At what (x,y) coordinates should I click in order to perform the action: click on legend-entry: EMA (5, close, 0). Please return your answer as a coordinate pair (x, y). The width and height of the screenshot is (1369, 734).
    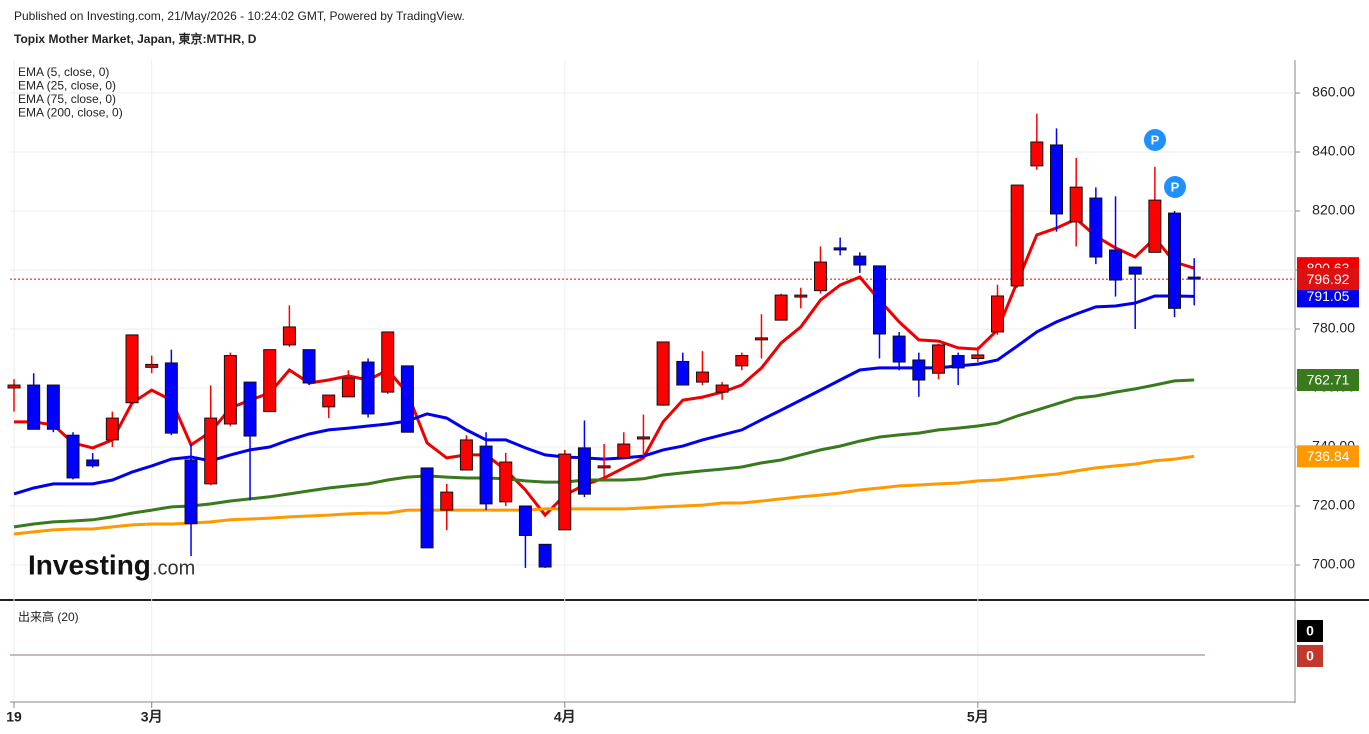
    Looking at the image, I should click on (63, 72).